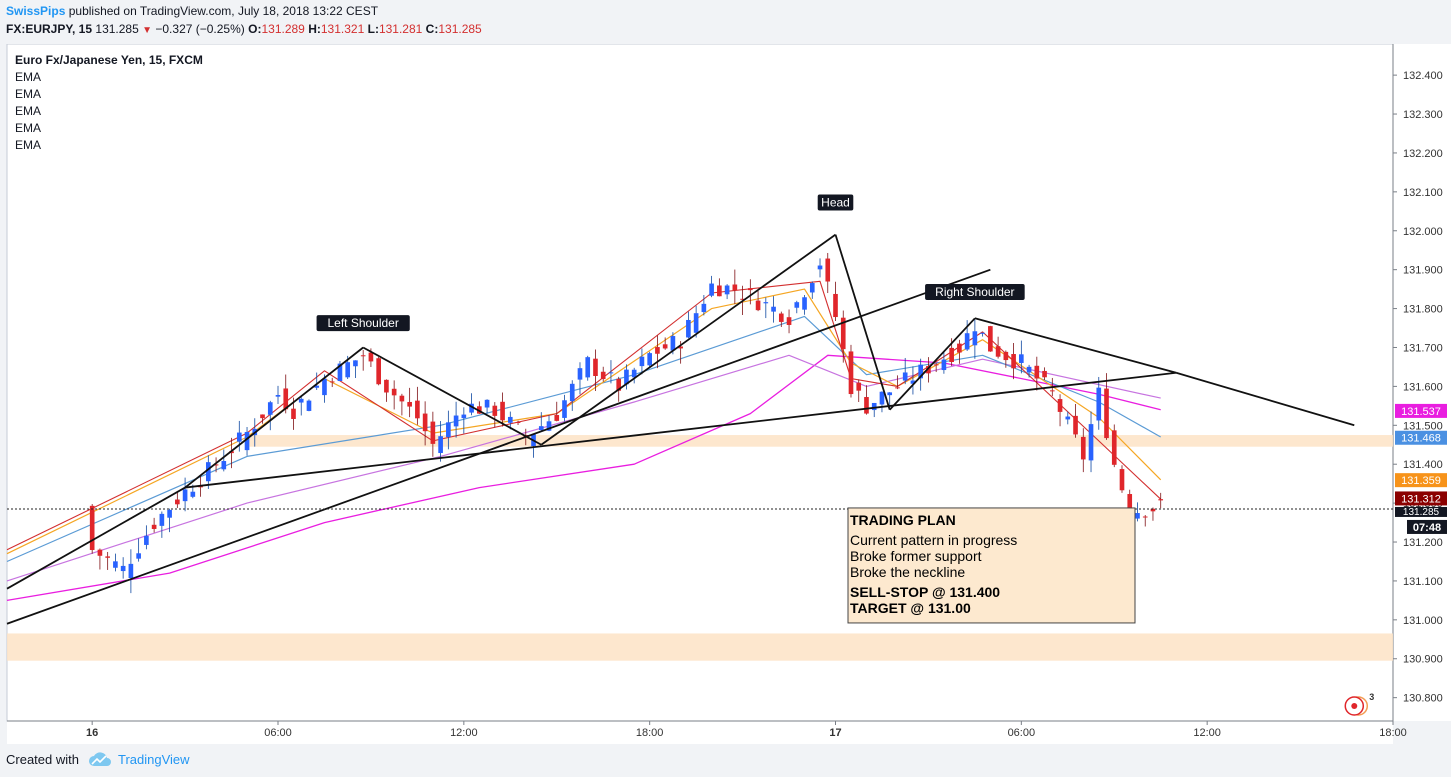  What do you see at coordinates (1422, 382) in the screenshot?
I see `price-axis-area` at bounding box center [1422, 382].